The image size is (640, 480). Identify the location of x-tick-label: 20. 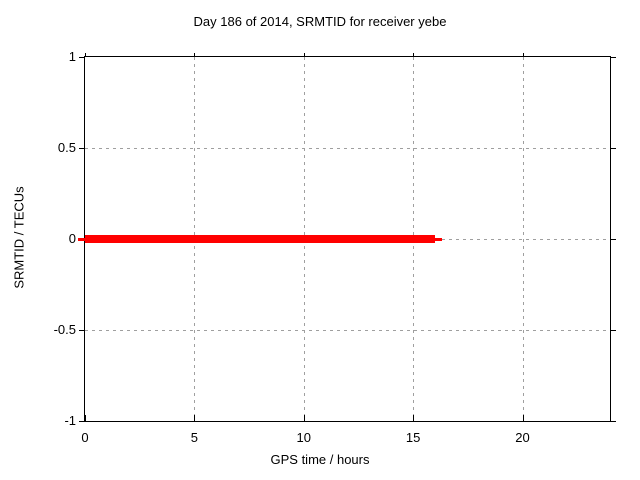
(522, 437).